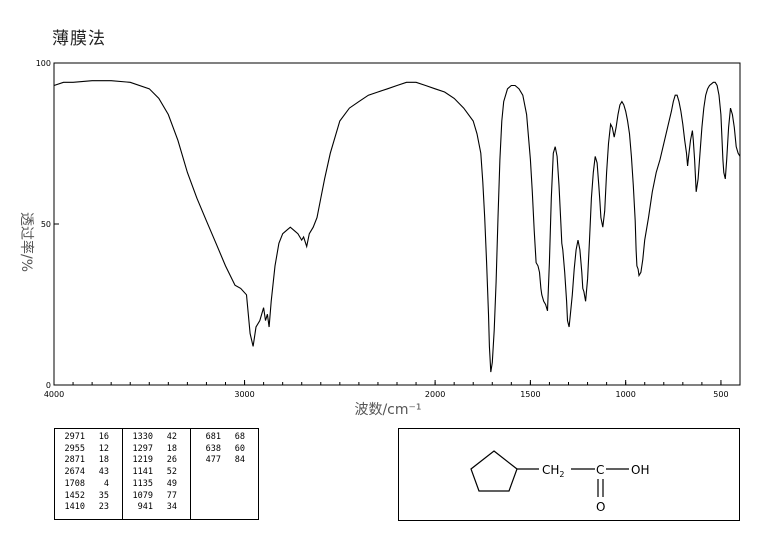 This screenshot has height=539, width=765. What do you see at coordinates (26, 242) in the screenshot?
I see `y-axis-title: 透过率/%` at bounding box center [26, 242].